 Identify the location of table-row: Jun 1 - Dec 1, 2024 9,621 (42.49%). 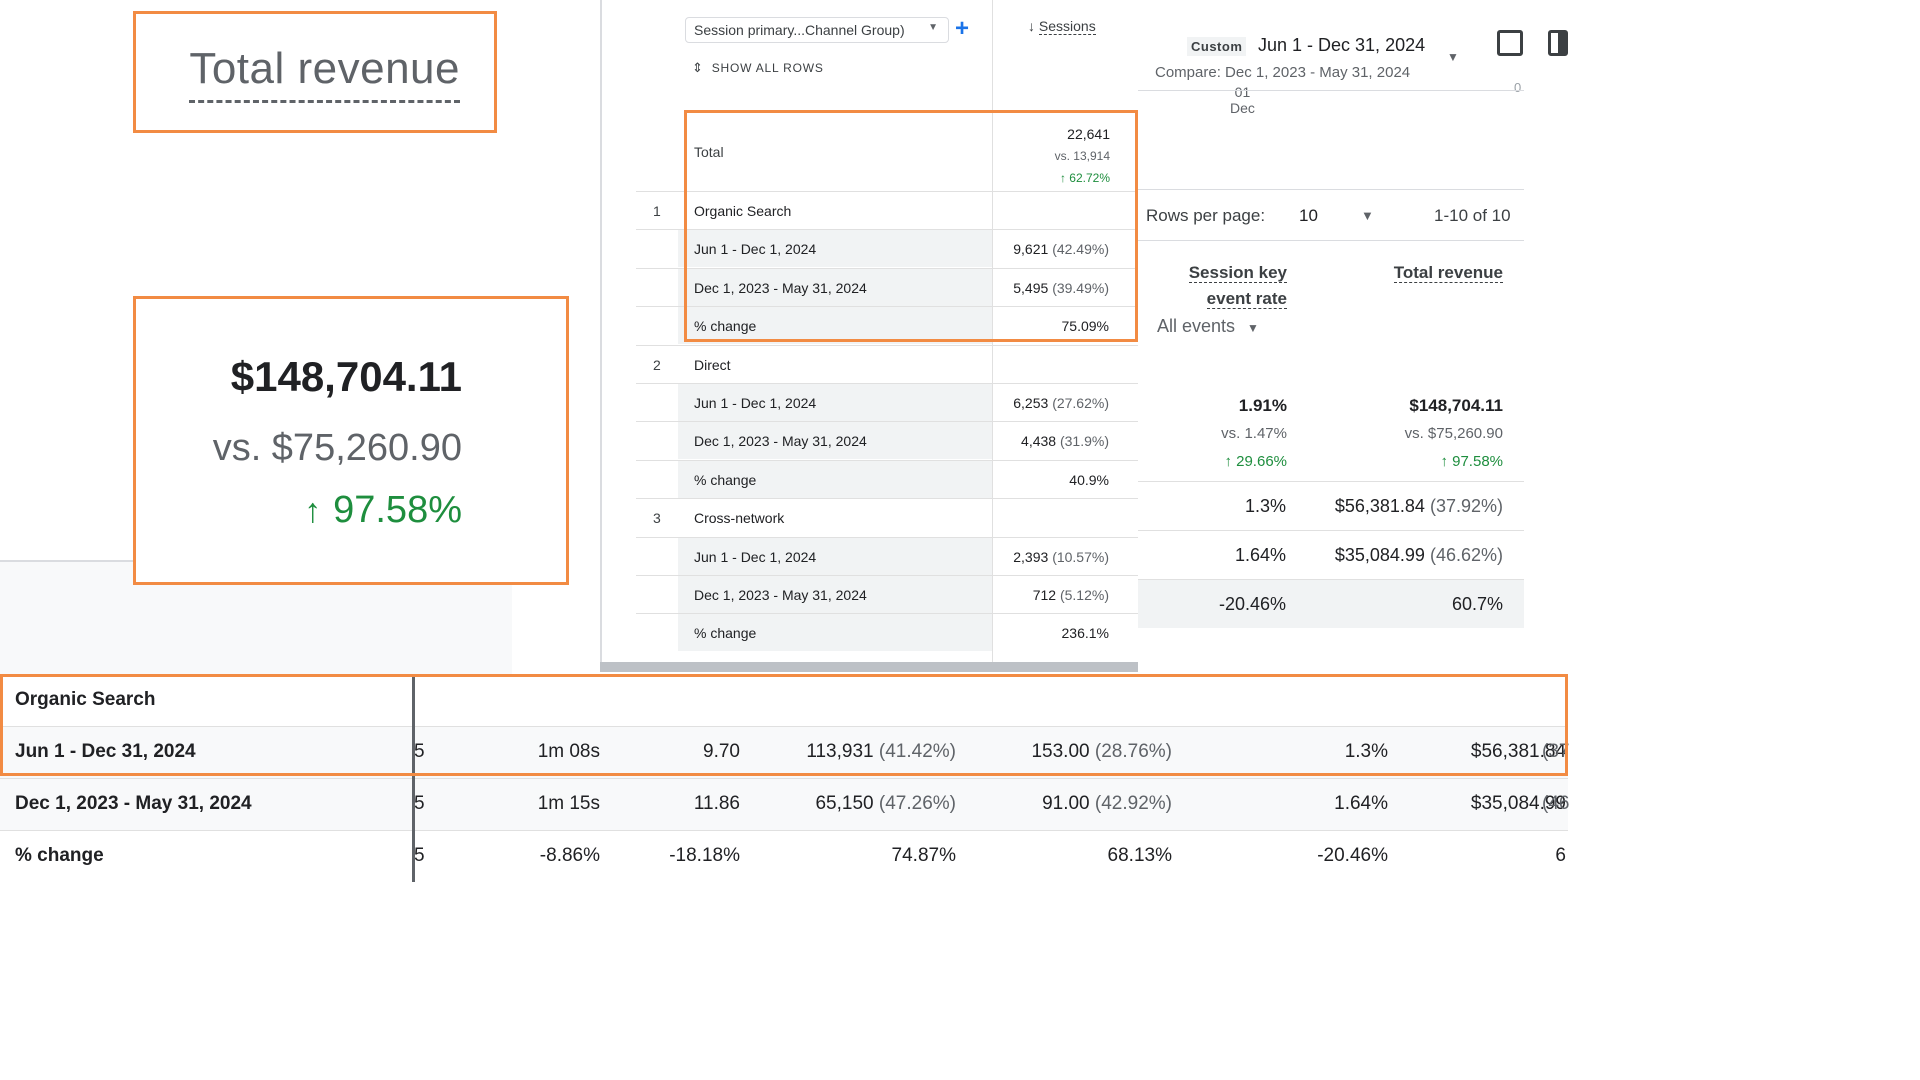
(887, 248).